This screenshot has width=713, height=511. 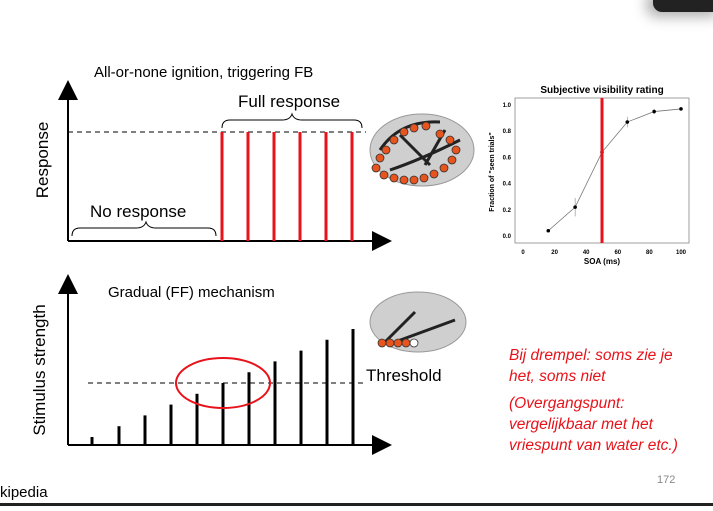 I want to click on page-number: 172, so click(x=666, y=480).